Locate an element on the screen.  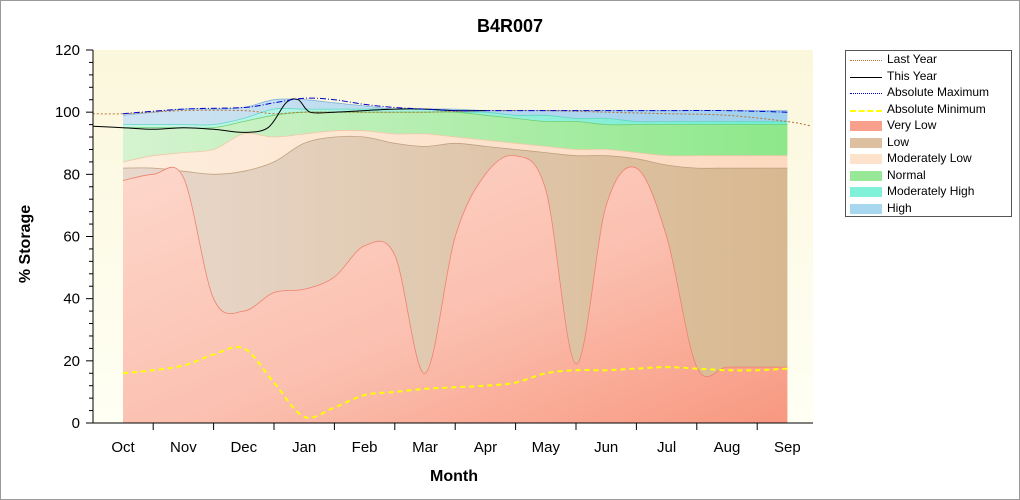
x-tick-label: Mar is located at coordinates (425, 447).